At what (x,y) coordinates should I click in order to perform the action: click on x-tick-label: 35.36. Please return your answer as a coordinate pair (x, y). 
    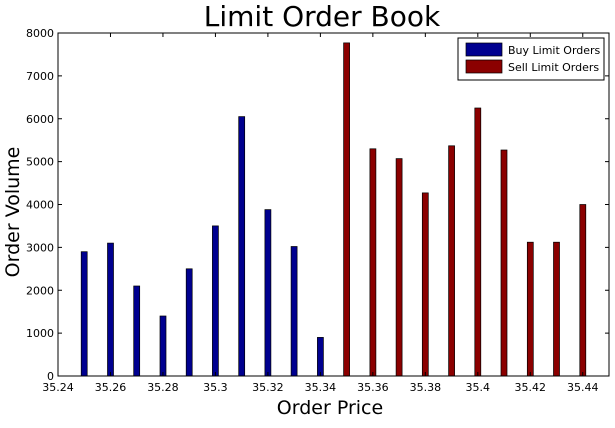
    Looking at the image, I should click on (373, 387).